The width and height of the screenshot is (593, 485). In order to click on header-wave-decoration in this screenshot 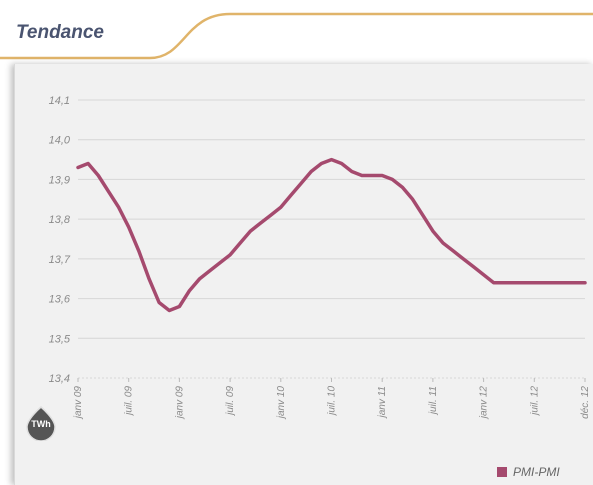, I will do `click(296, 36)`.